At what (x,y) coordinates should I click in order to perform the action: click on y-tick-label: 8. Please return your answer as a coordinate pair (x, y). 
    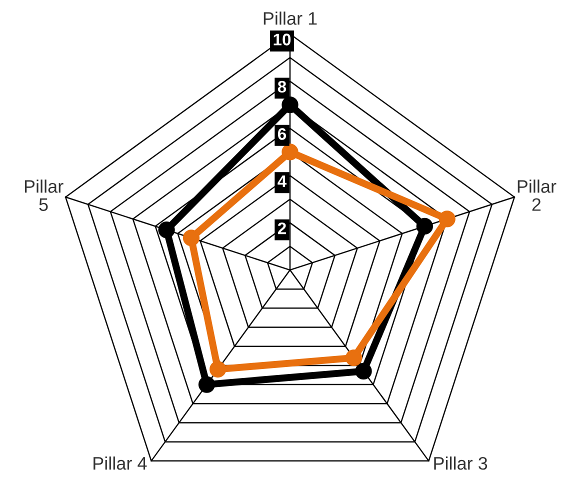
    Looking at the image, I should click on (282, 86).